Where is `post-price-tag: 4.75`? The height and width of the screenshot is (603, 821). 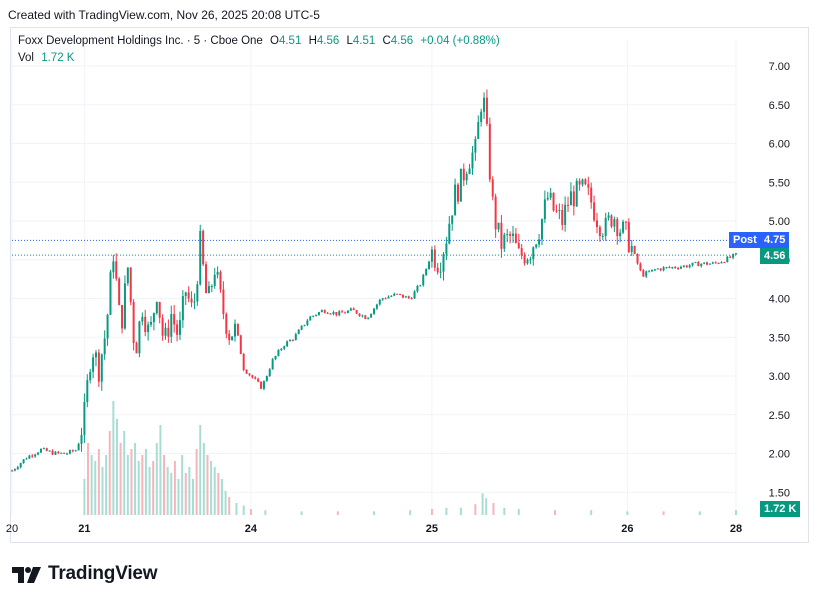 post-price-tag: 4.75 is located at coordinates (775, 240).